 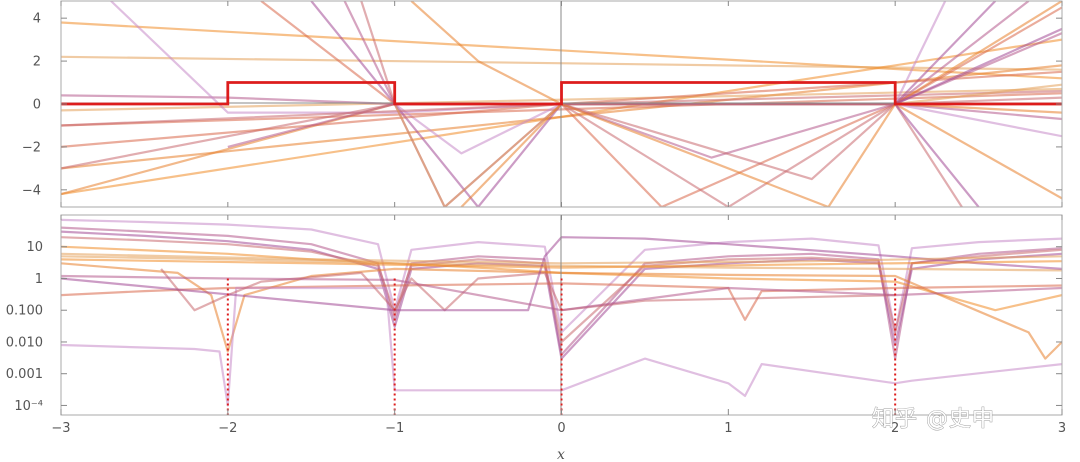 What do you see at coordinates (561, 428) in the screenshot?
I see `bottom-xtick-label-4: 0` at bounding box center [561, 428].